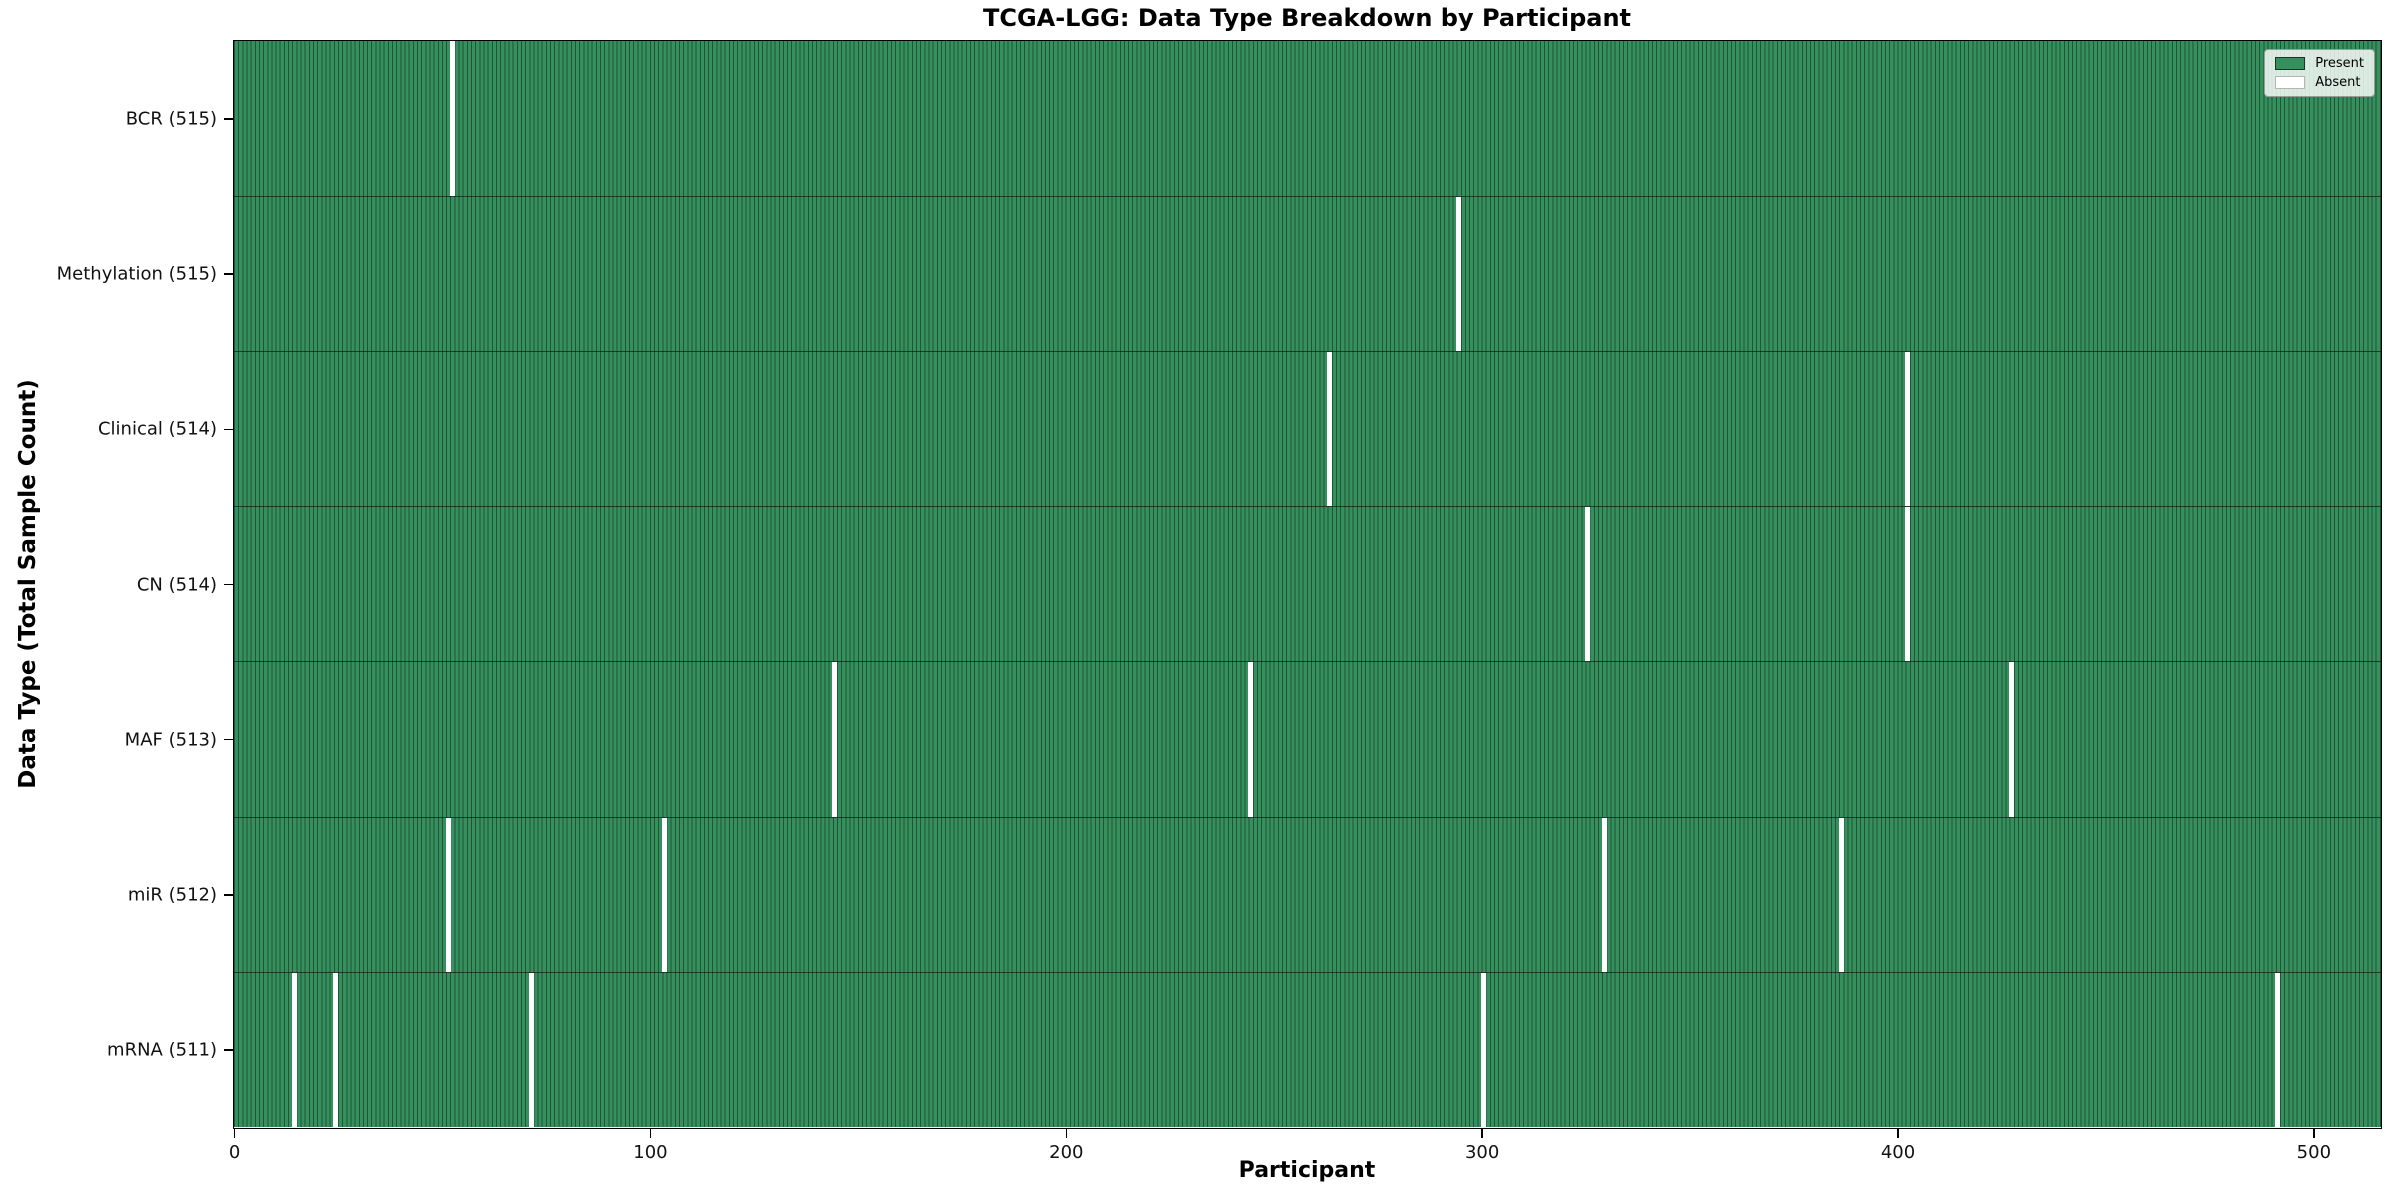 The width and height of the screenshot is (2400, 1200). I want to click on x-tick-label: 500, so click(2314, 1152).